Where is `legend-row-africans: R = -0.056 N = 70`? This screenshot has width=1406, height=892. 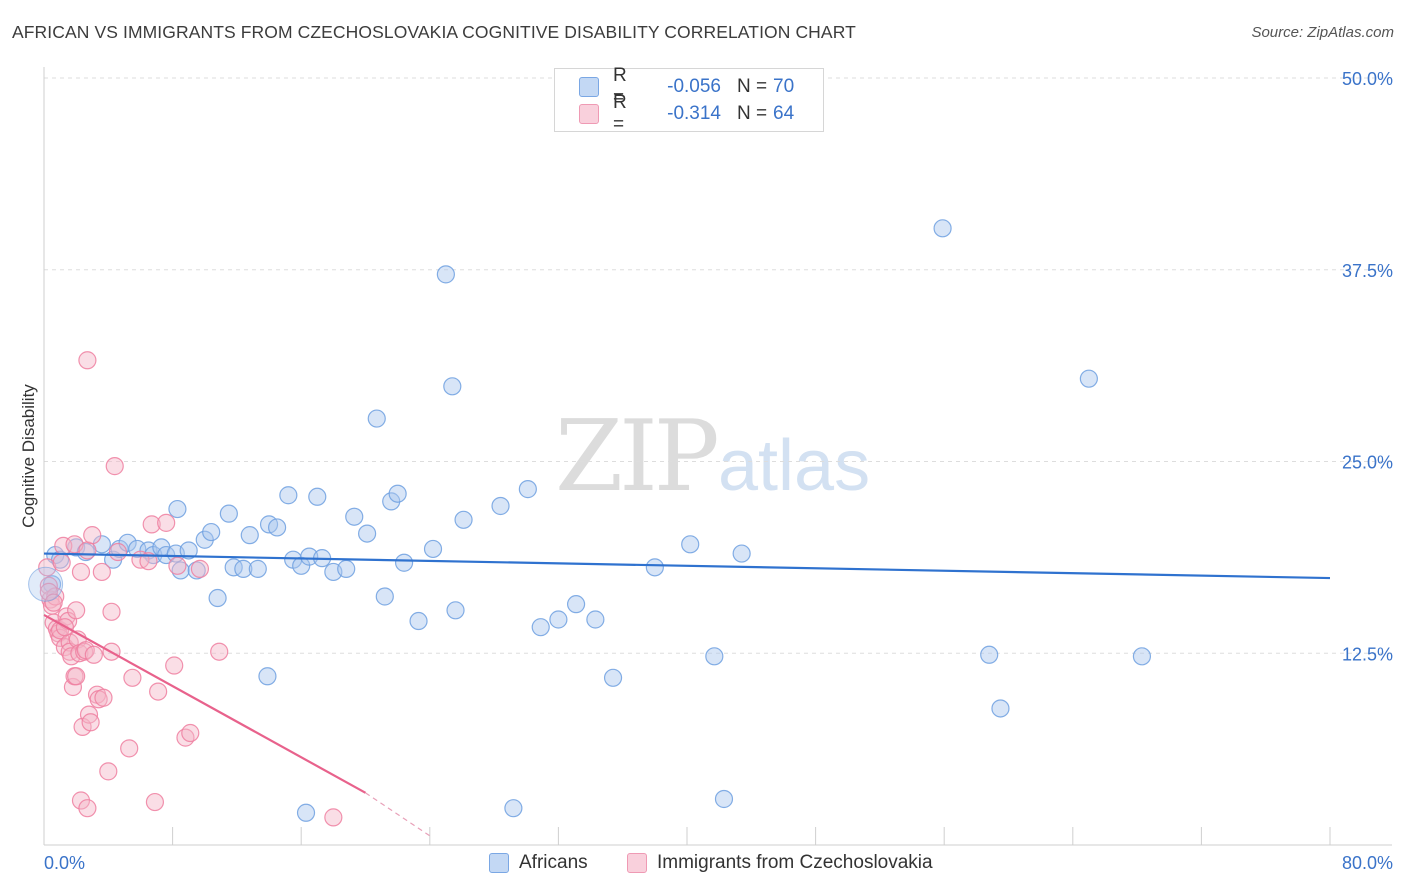
legend-row-africans: R = -0.056 N = 70 is located at coordinates (687, 86).